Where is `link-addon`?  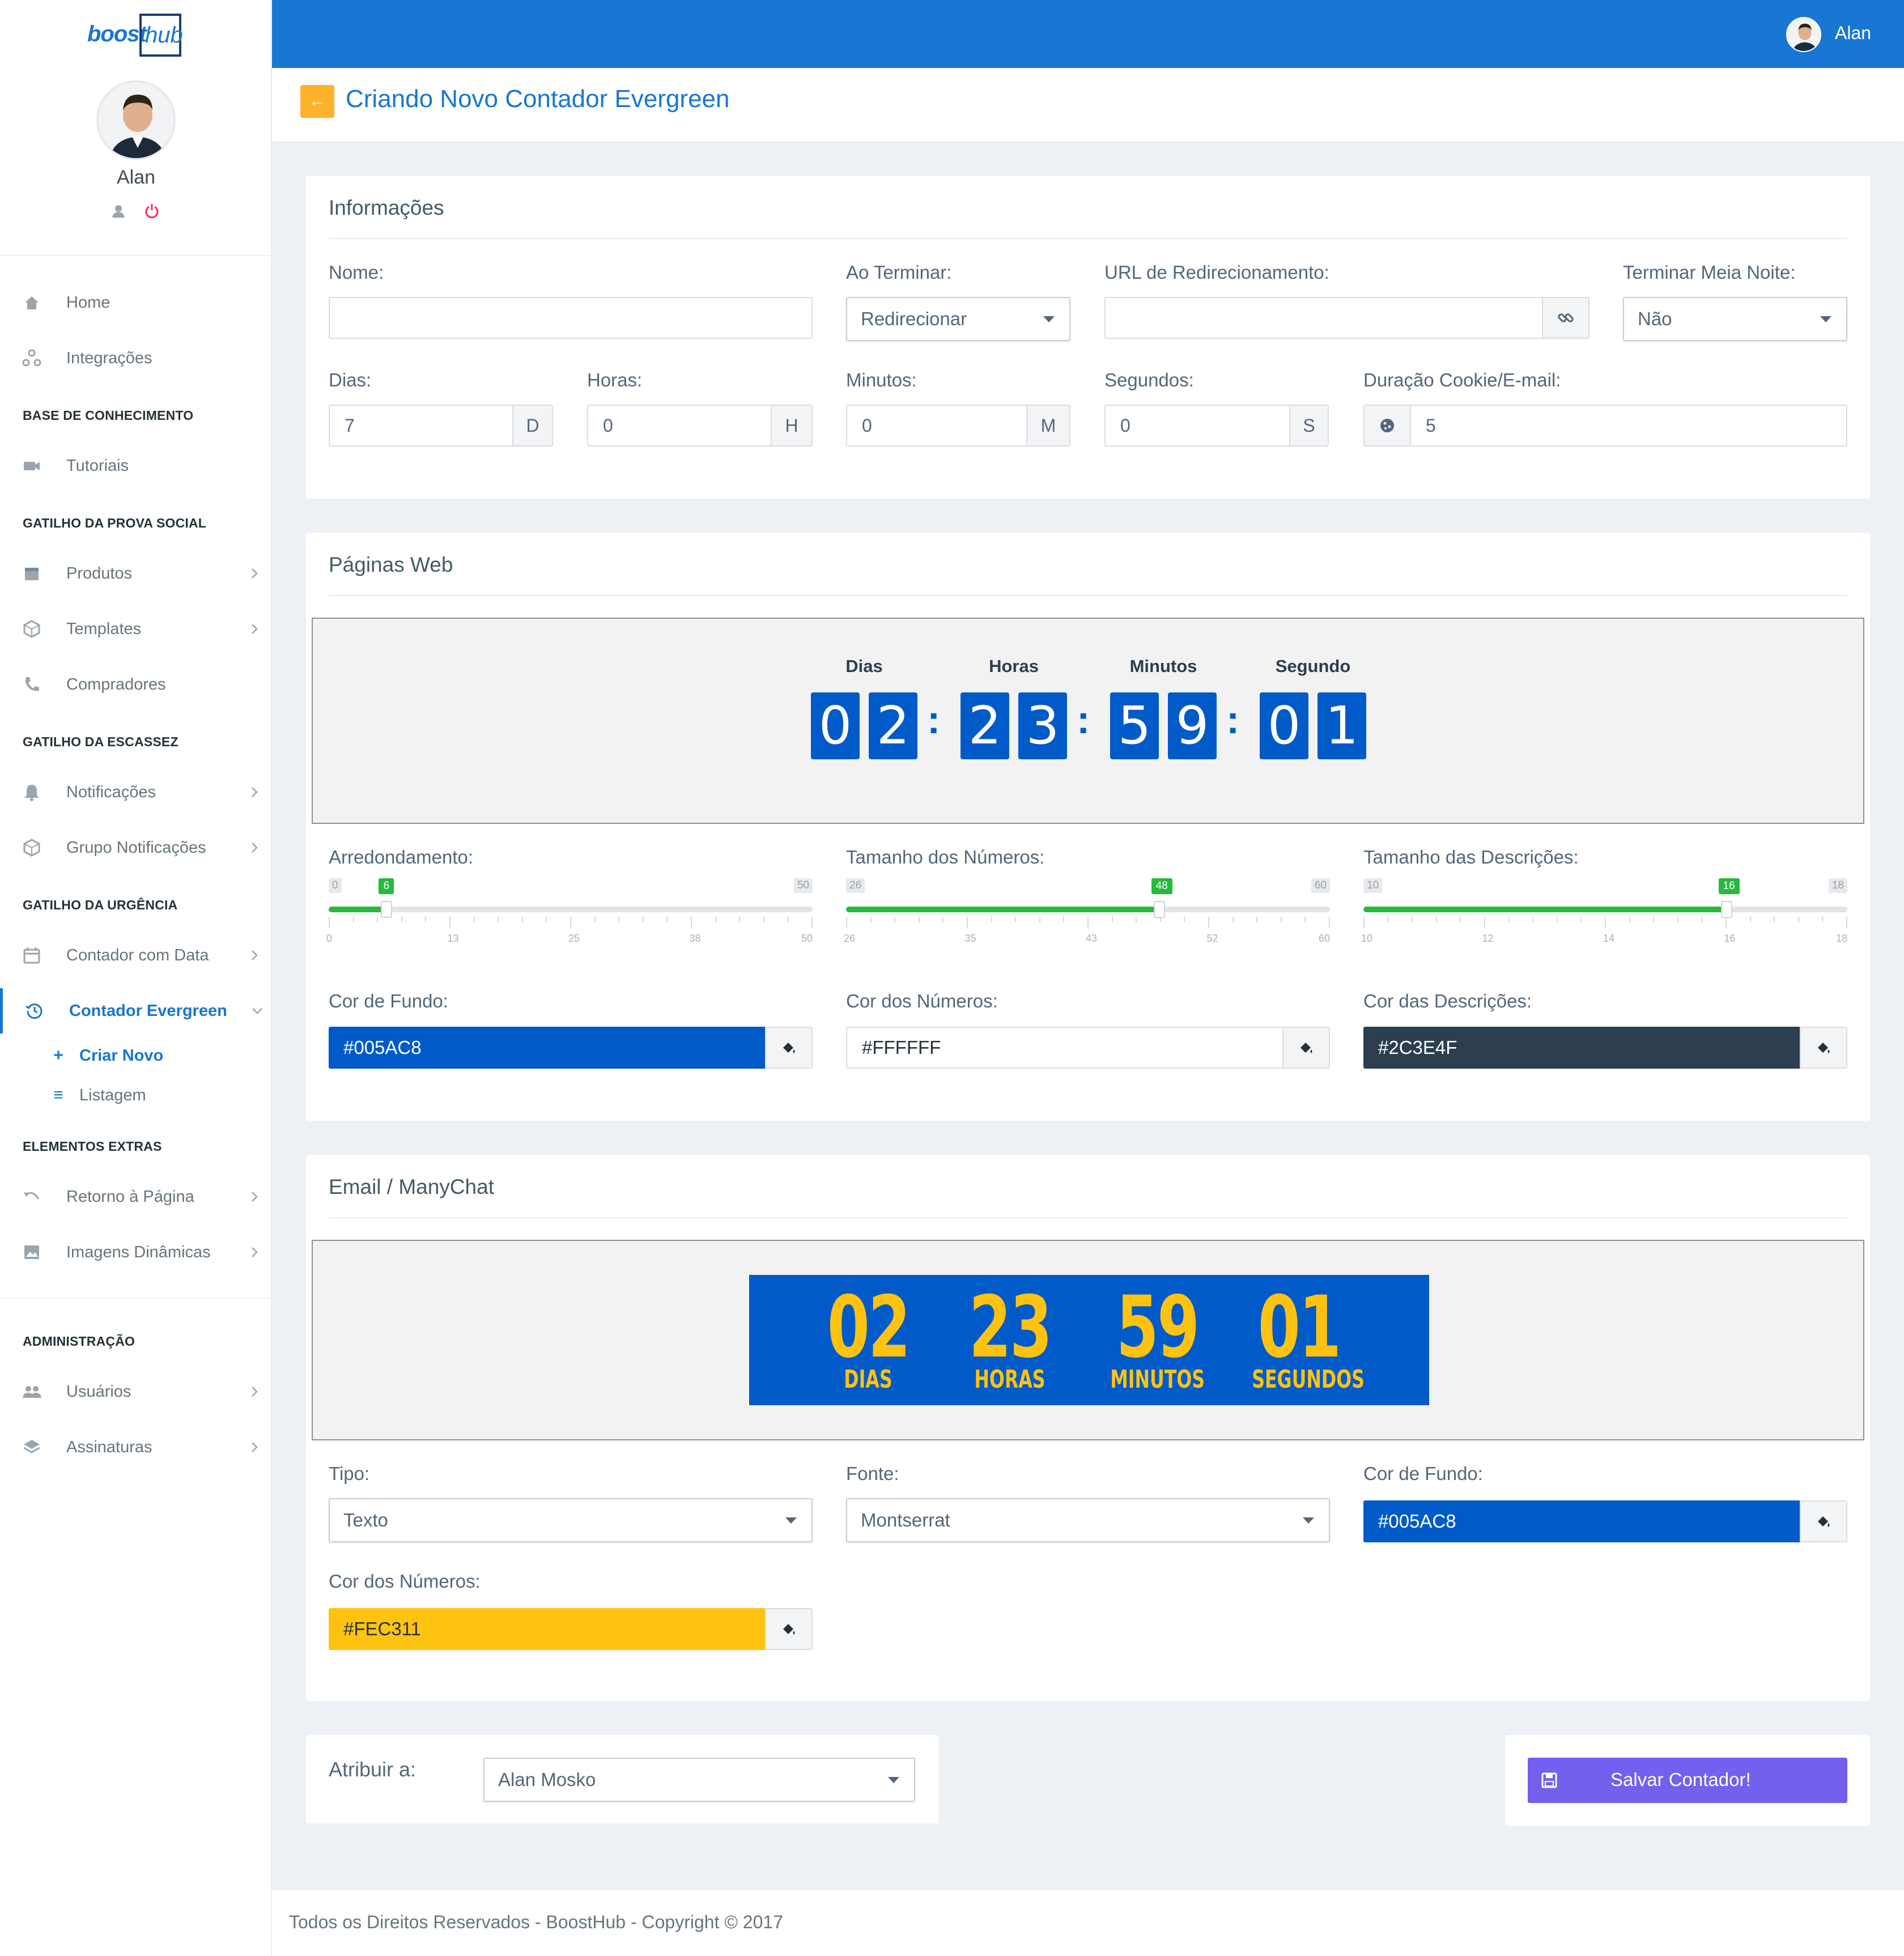 link-addon is located at coordinates (1566, 318).